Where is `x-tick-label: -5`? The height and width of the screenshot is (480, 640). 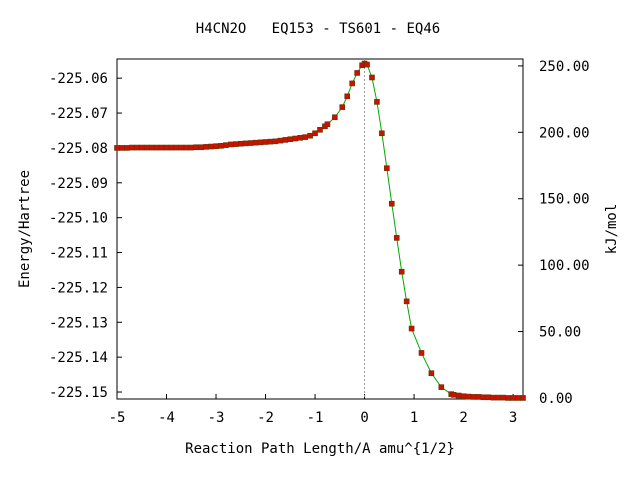 x-tick-label: -5 is located at coordinates (117, 418).